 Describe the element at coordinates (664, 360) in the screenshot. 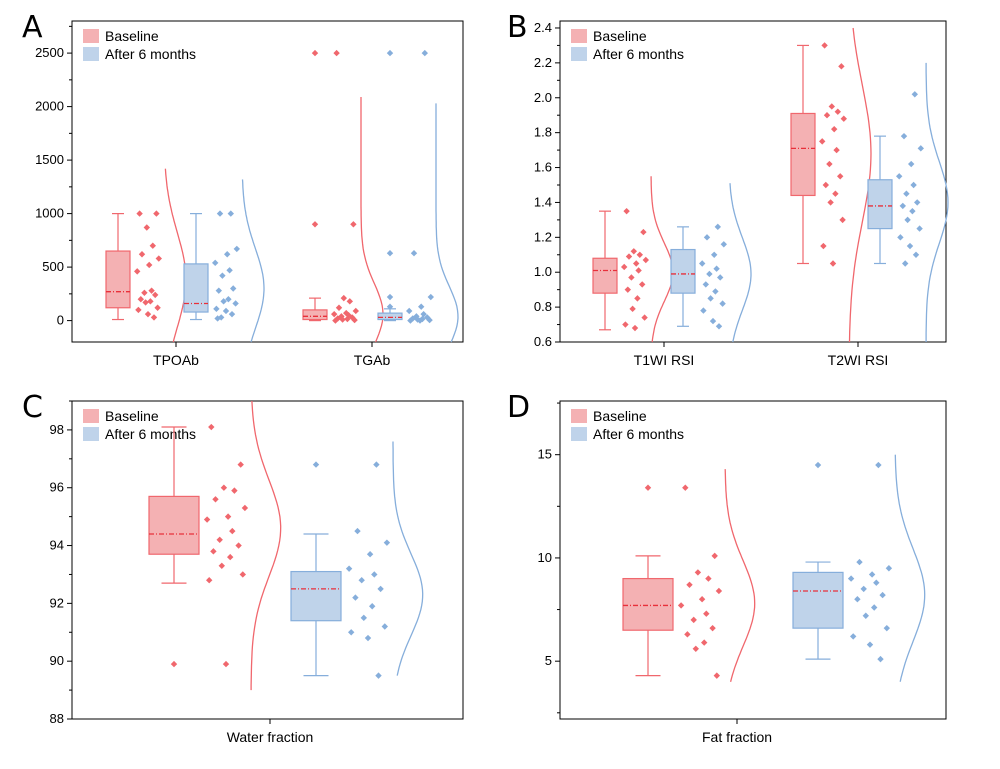

I see `x-category-label: T1WI RSI` at that location.